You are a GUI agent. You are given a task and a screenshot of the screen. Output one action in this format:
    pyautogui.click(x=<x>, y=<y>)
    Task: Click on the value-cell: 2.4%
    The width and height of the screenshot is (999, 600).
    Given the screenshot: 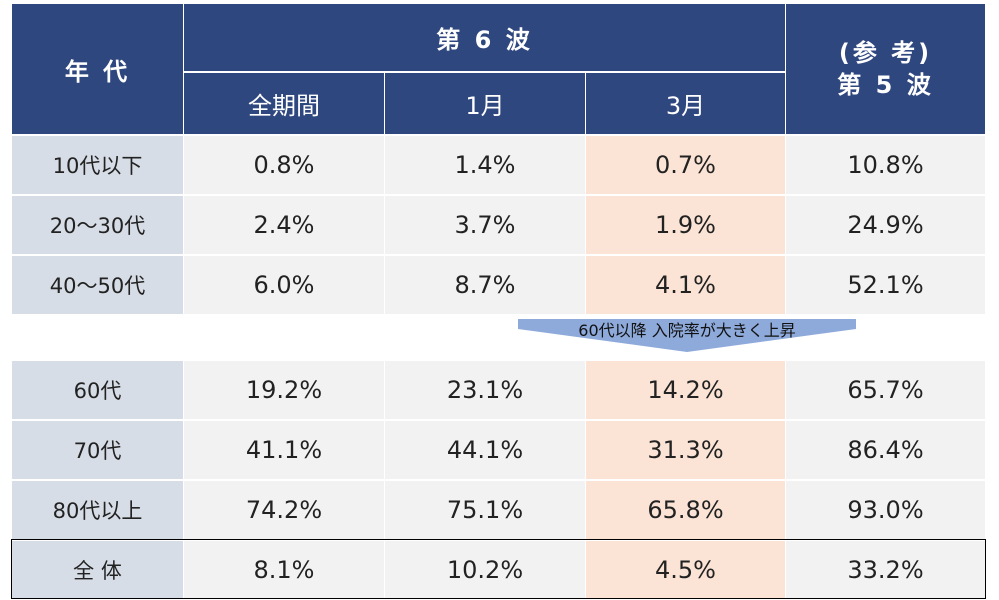 What is the action you would take?
    pyautogui.click(x=284, y=225)
    